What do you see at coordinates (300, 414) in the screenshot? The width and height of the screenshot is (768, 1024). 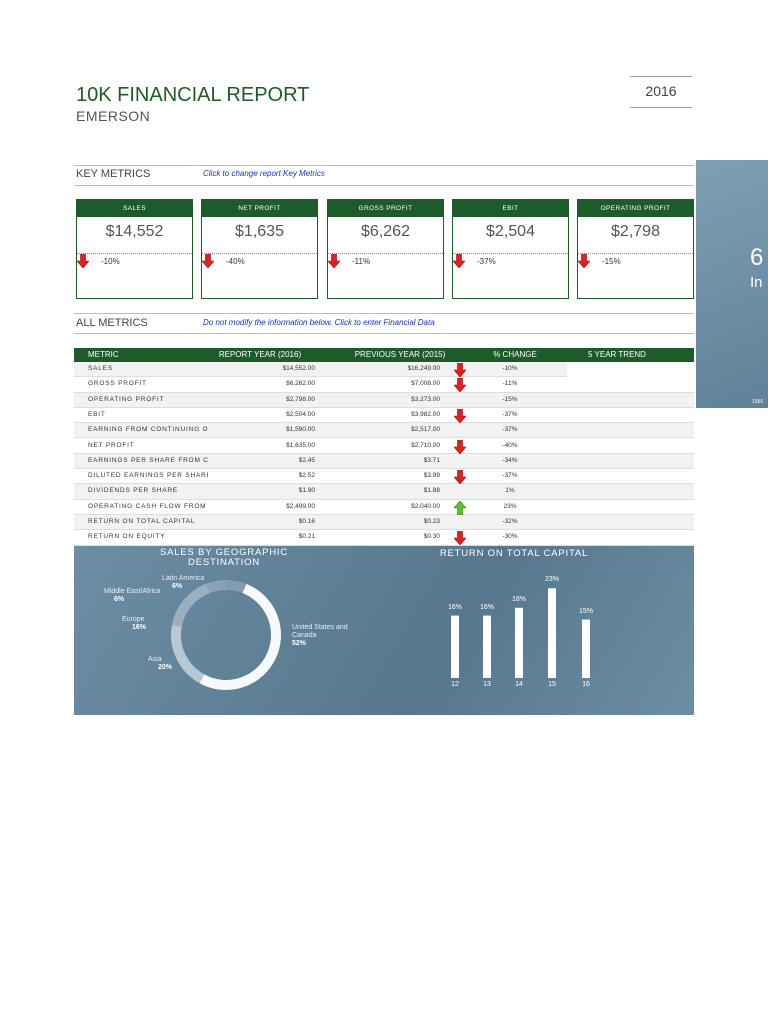 I see `metric-value: $2,504.00` at bounding box center [300, 414].